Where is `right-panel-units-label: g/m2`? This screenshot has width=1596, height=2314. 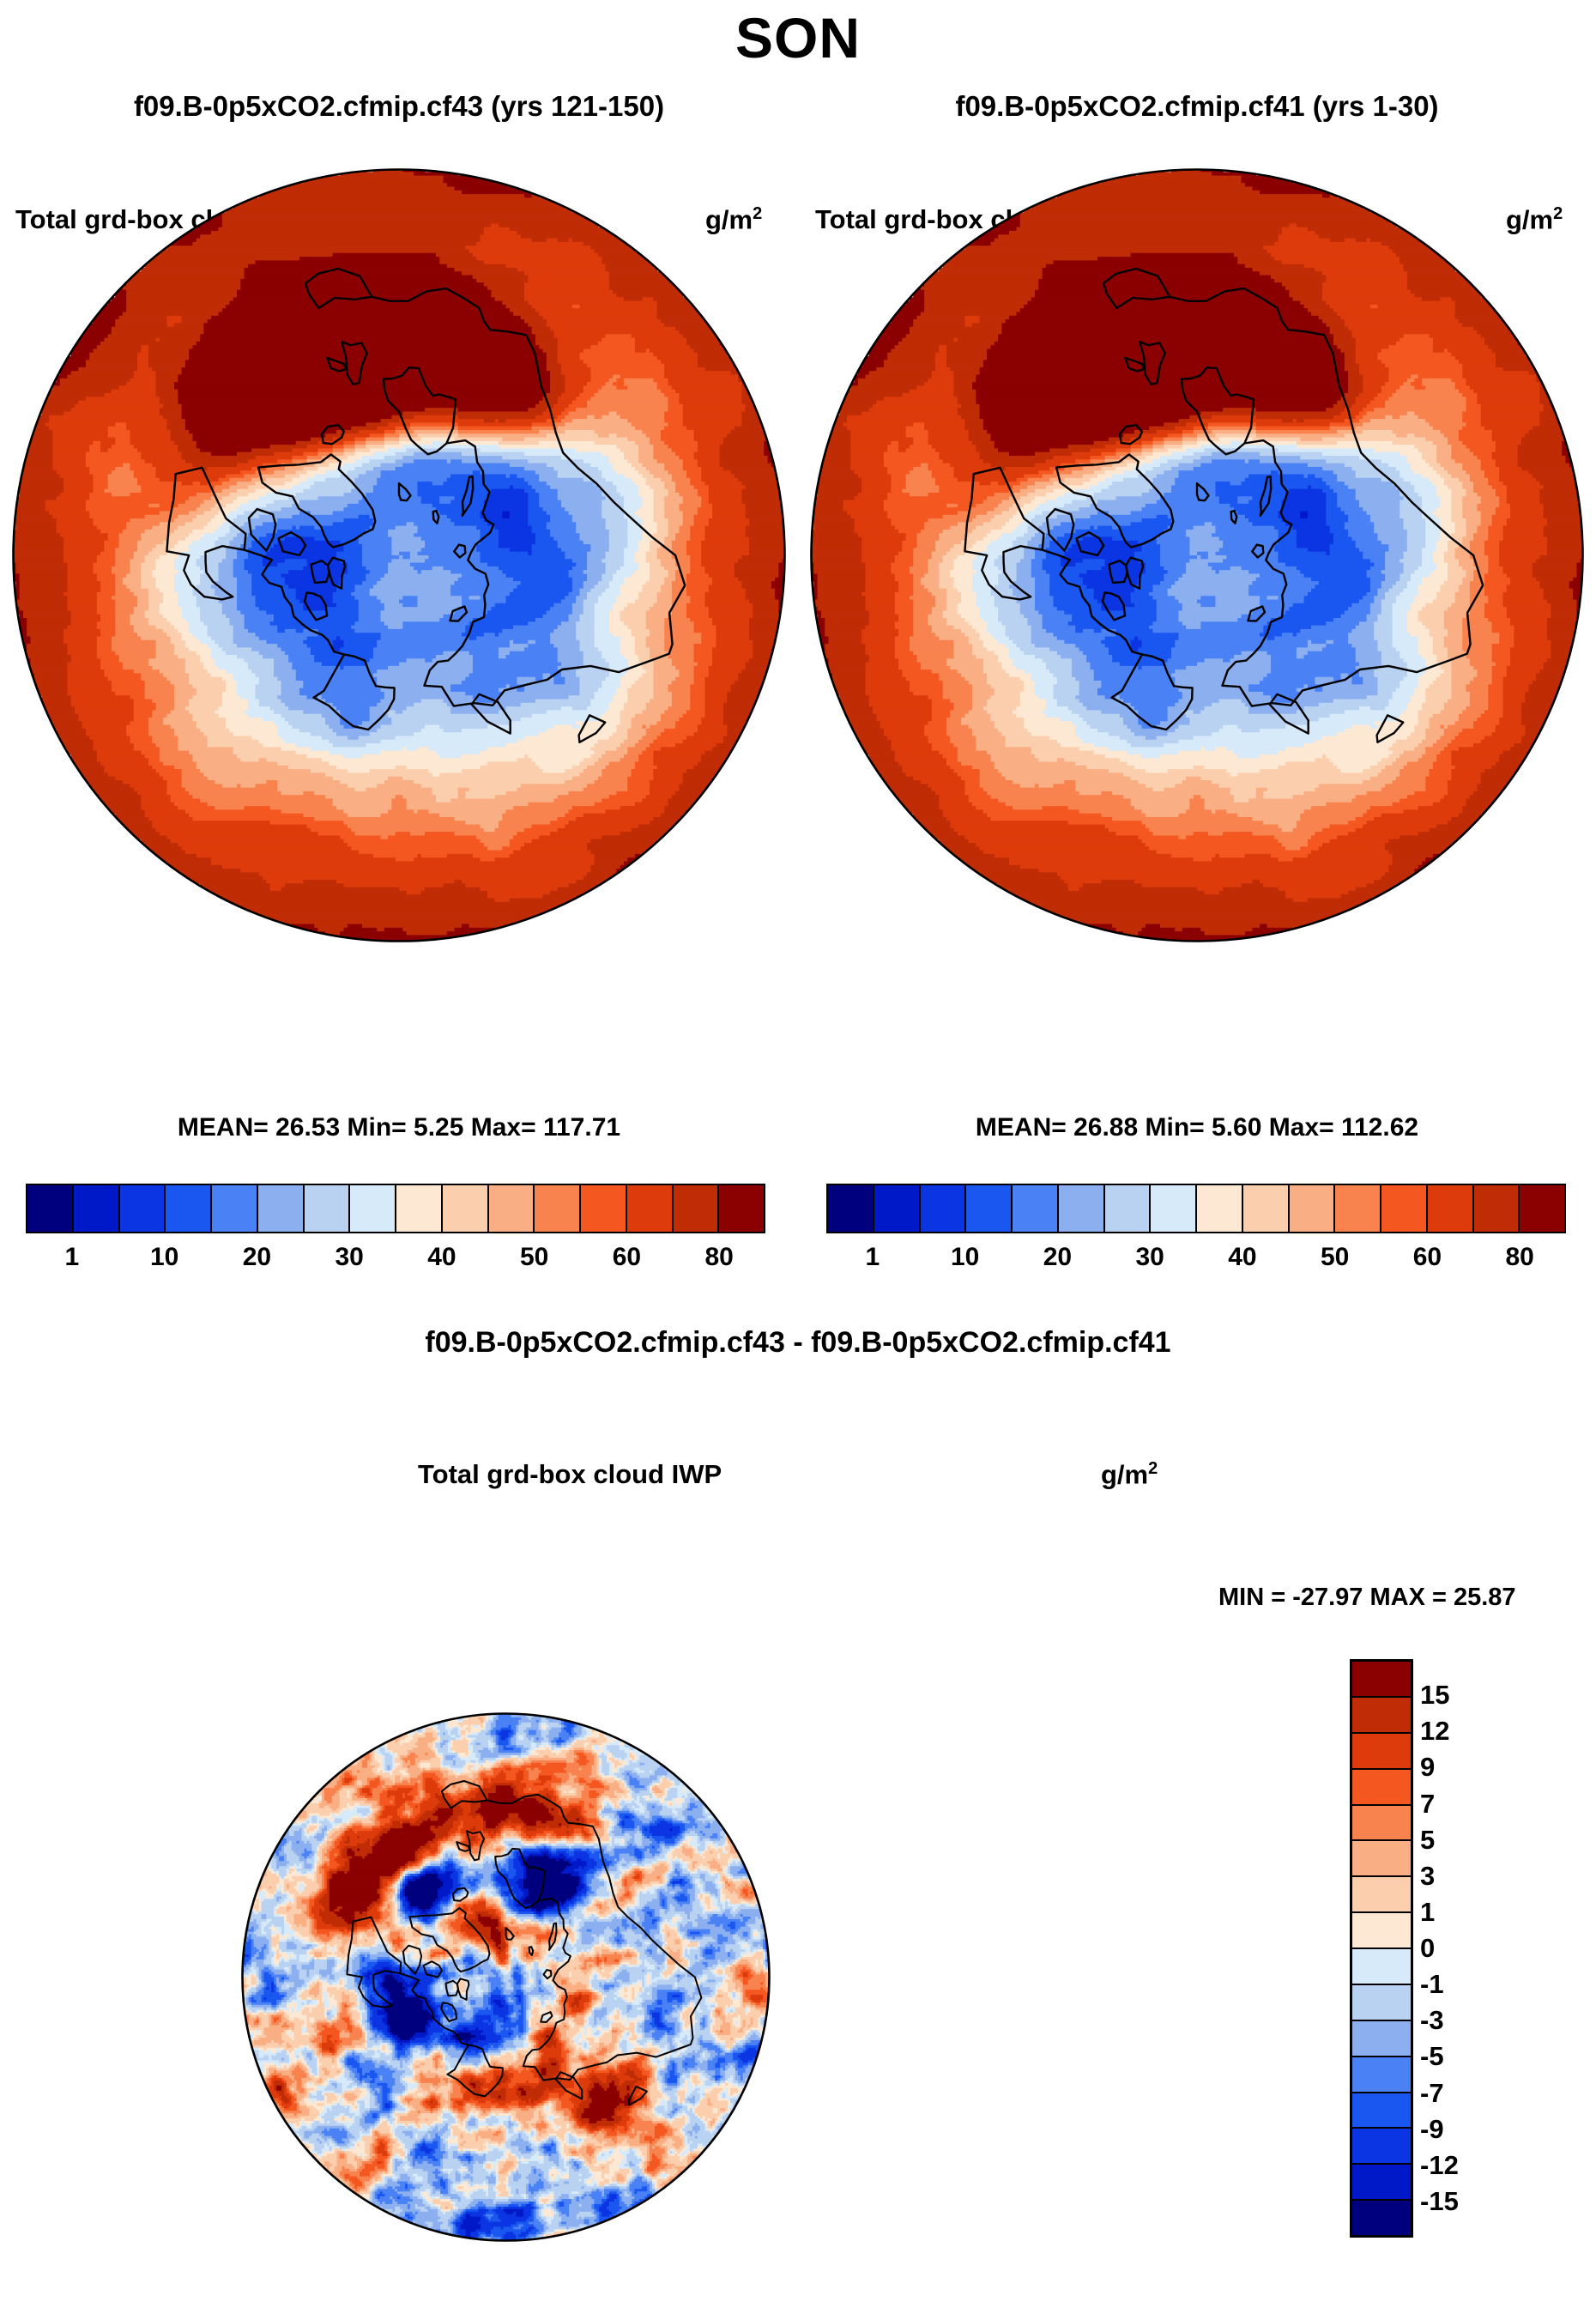
right-panel-units-label: g/m2 is located at coordinates (1535, 219).